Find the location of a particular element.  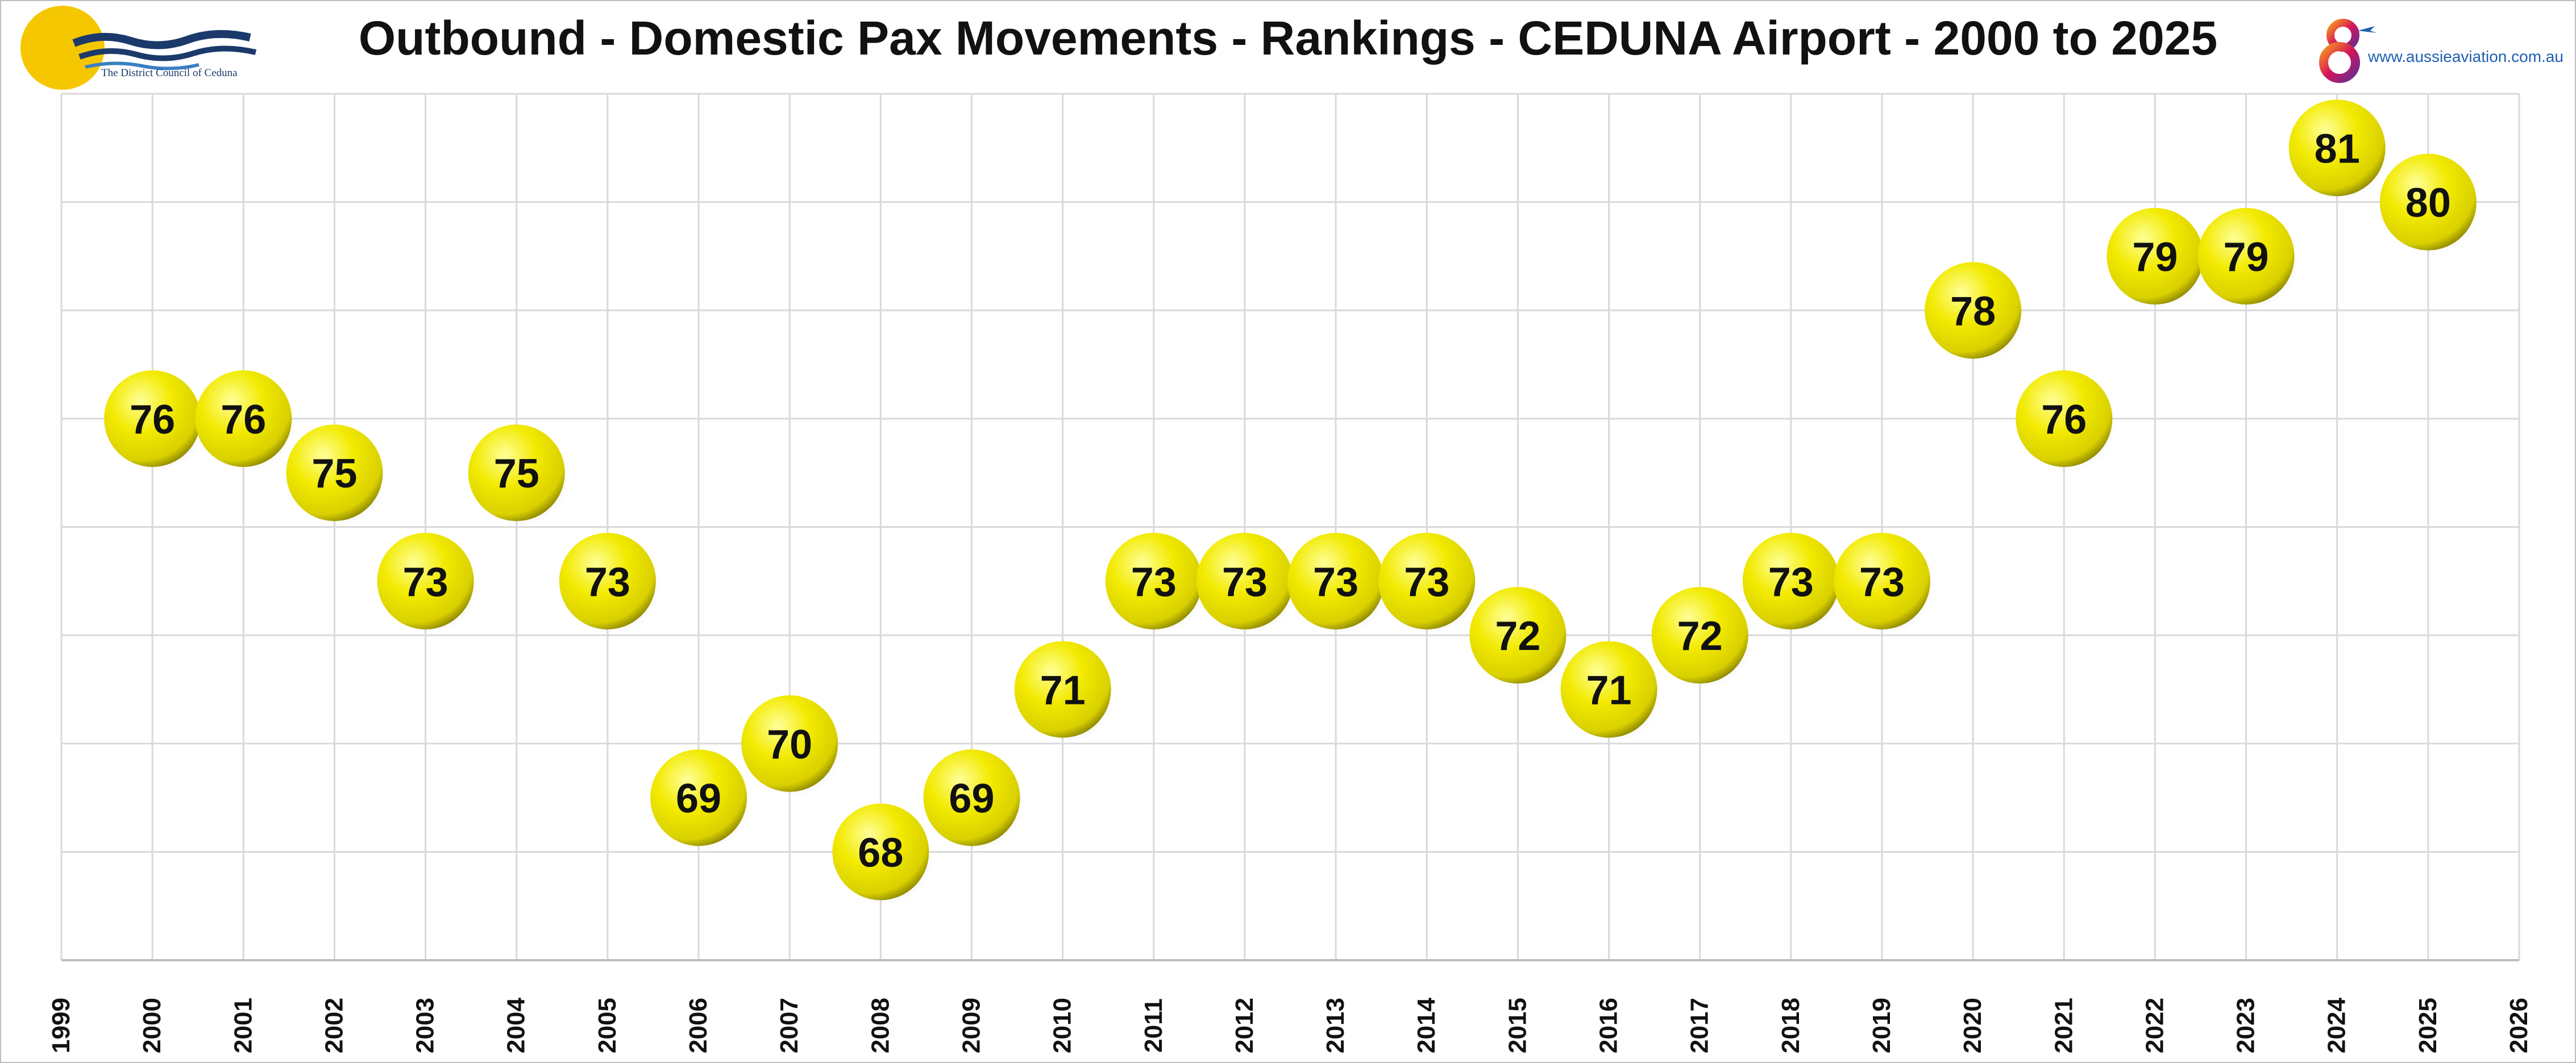

data-point: 70 is located at coordinates (792, 746).